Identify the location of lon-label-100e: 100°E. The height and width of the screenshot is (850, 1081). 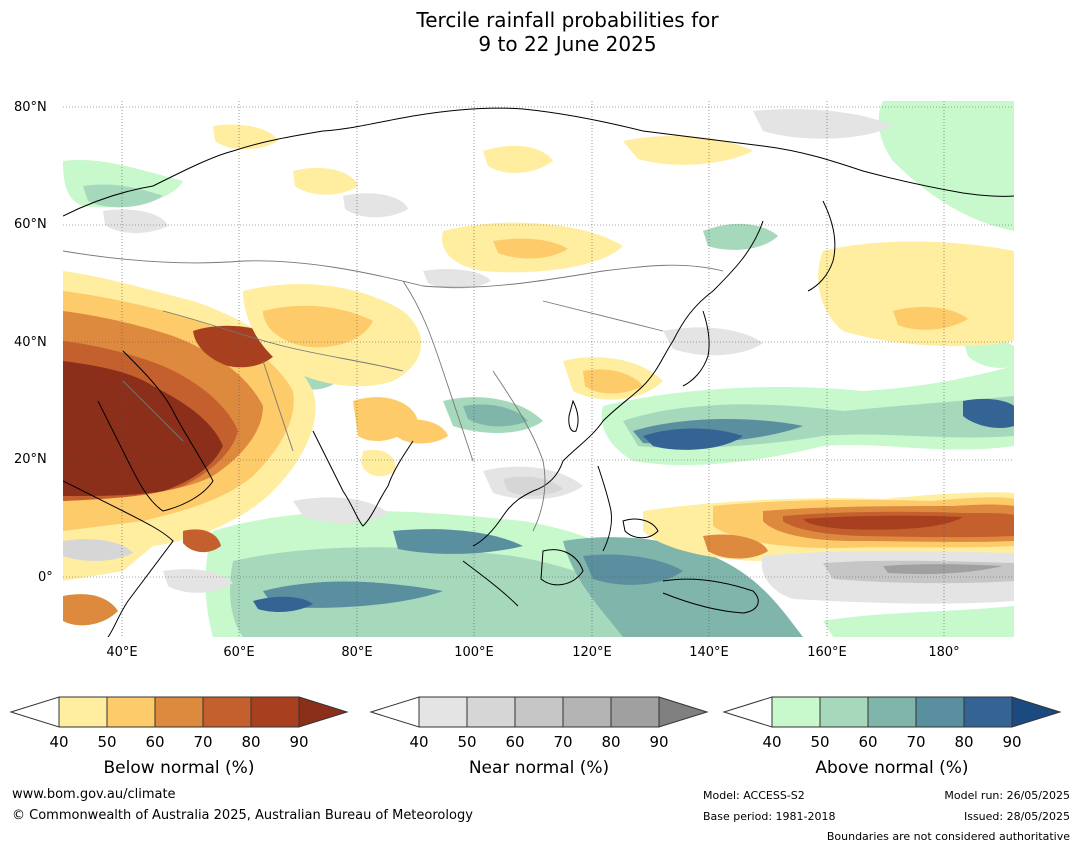
(474, 652).